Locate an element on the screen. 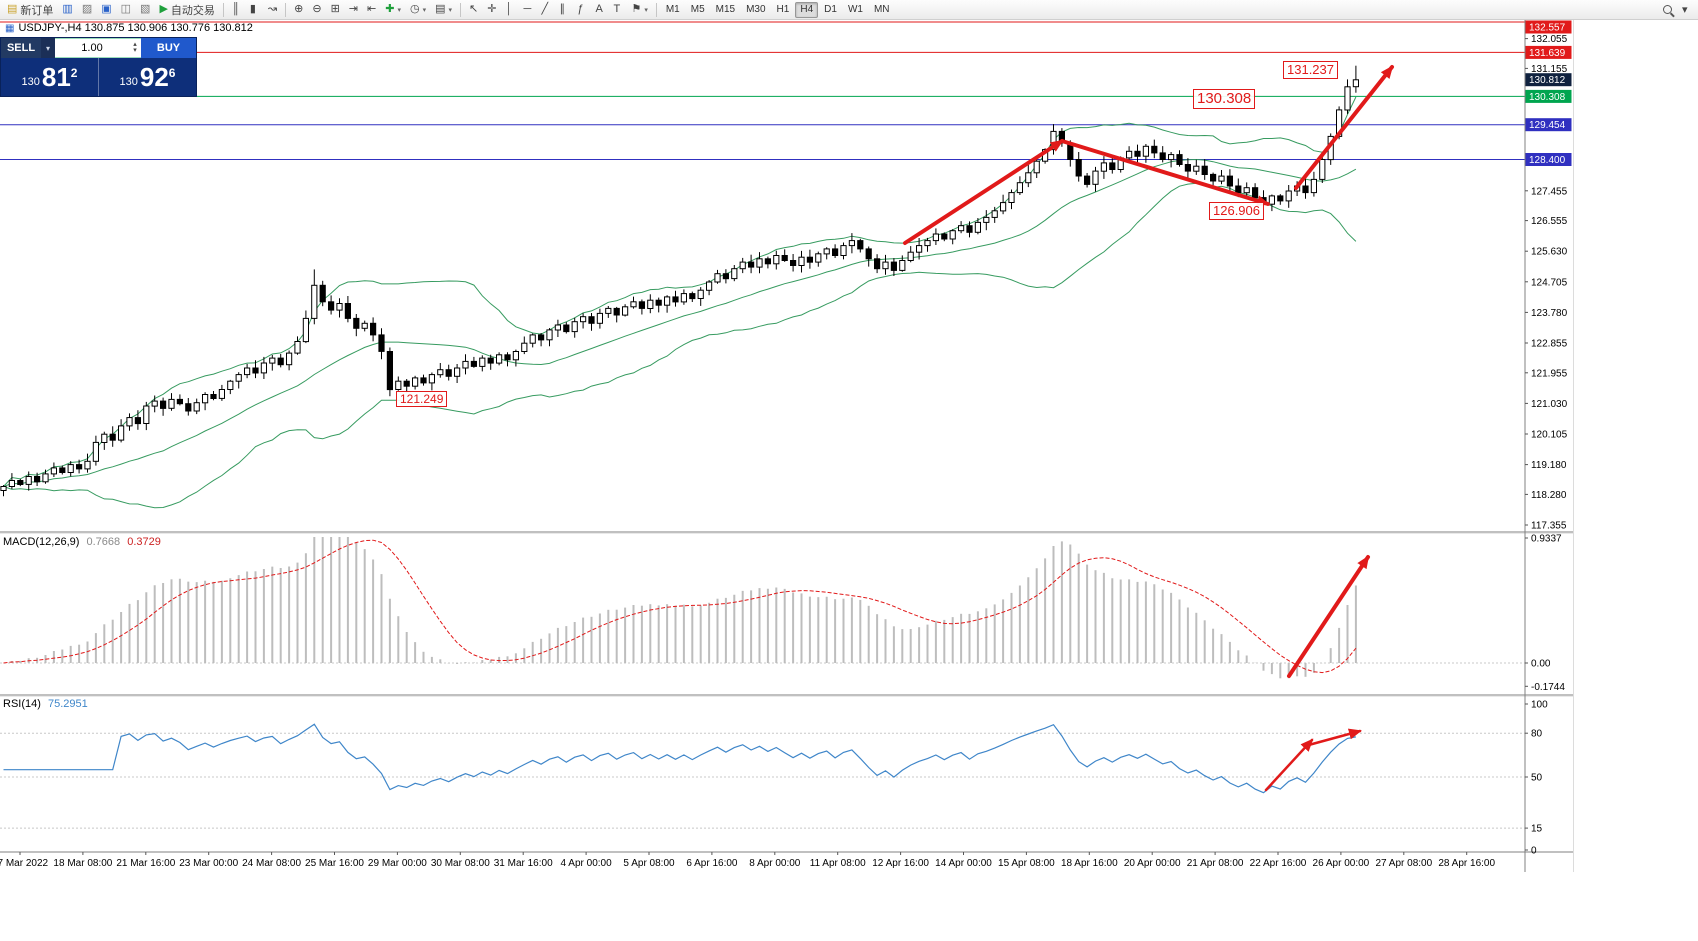 This screenshot has width=1698, height=941. price-tick-label: 118.280 is located at coordinates (1549, 495).